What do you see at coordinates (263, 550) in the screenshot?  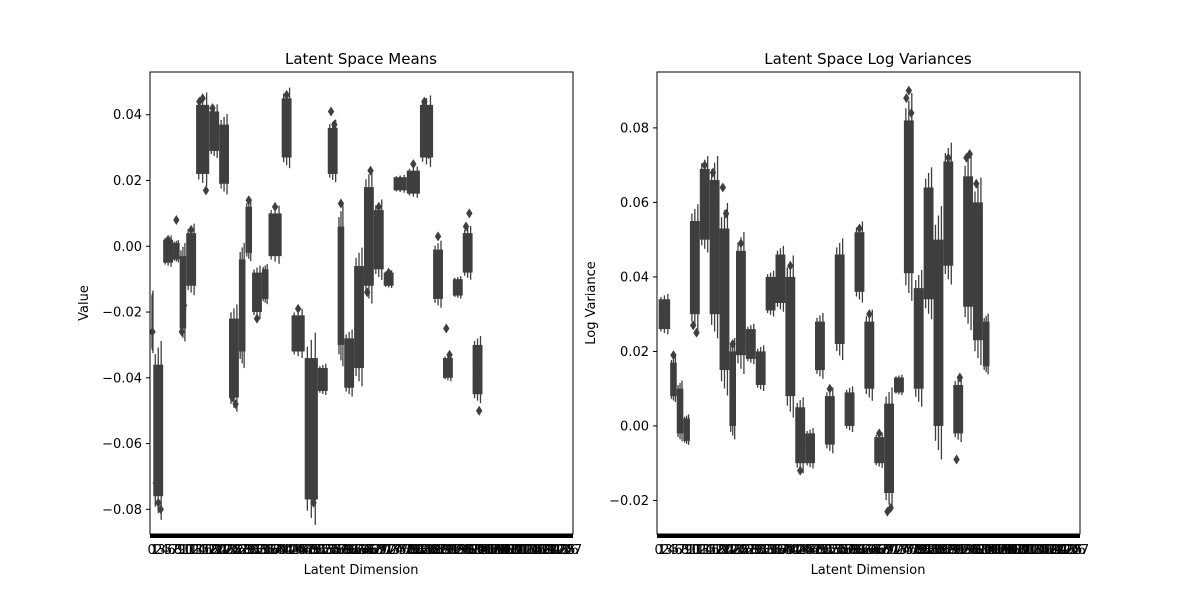 I see `means-x-tick-label: 34` at bounding box center [263, 550].